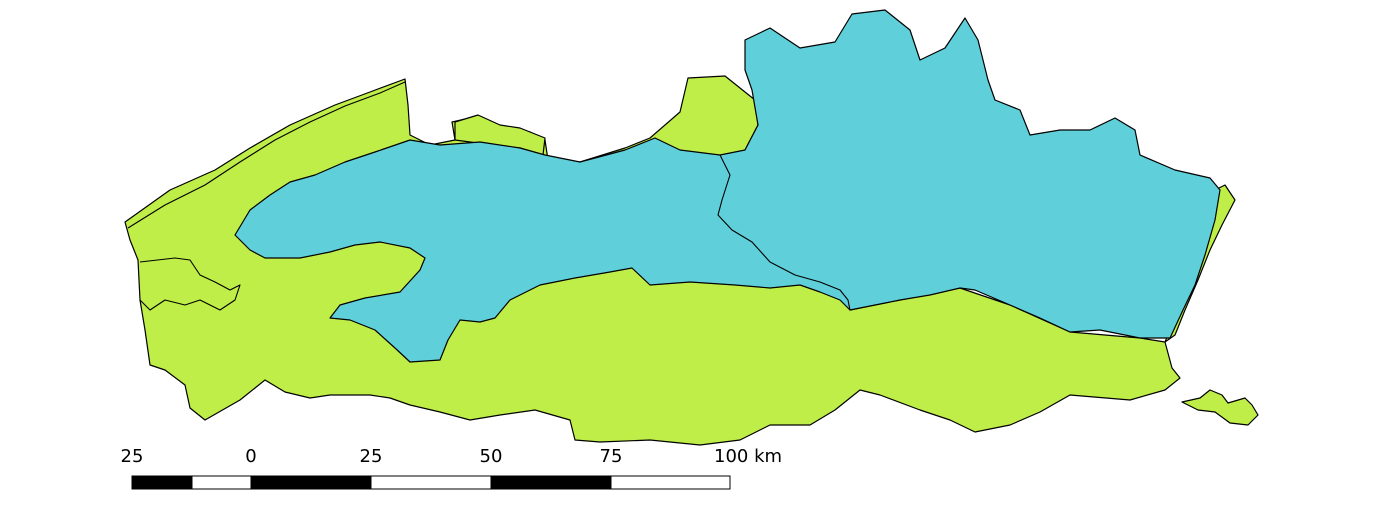  Describe the element at coordinates (784, 232) in the screenshot. I see `internal-boundary` at that location.